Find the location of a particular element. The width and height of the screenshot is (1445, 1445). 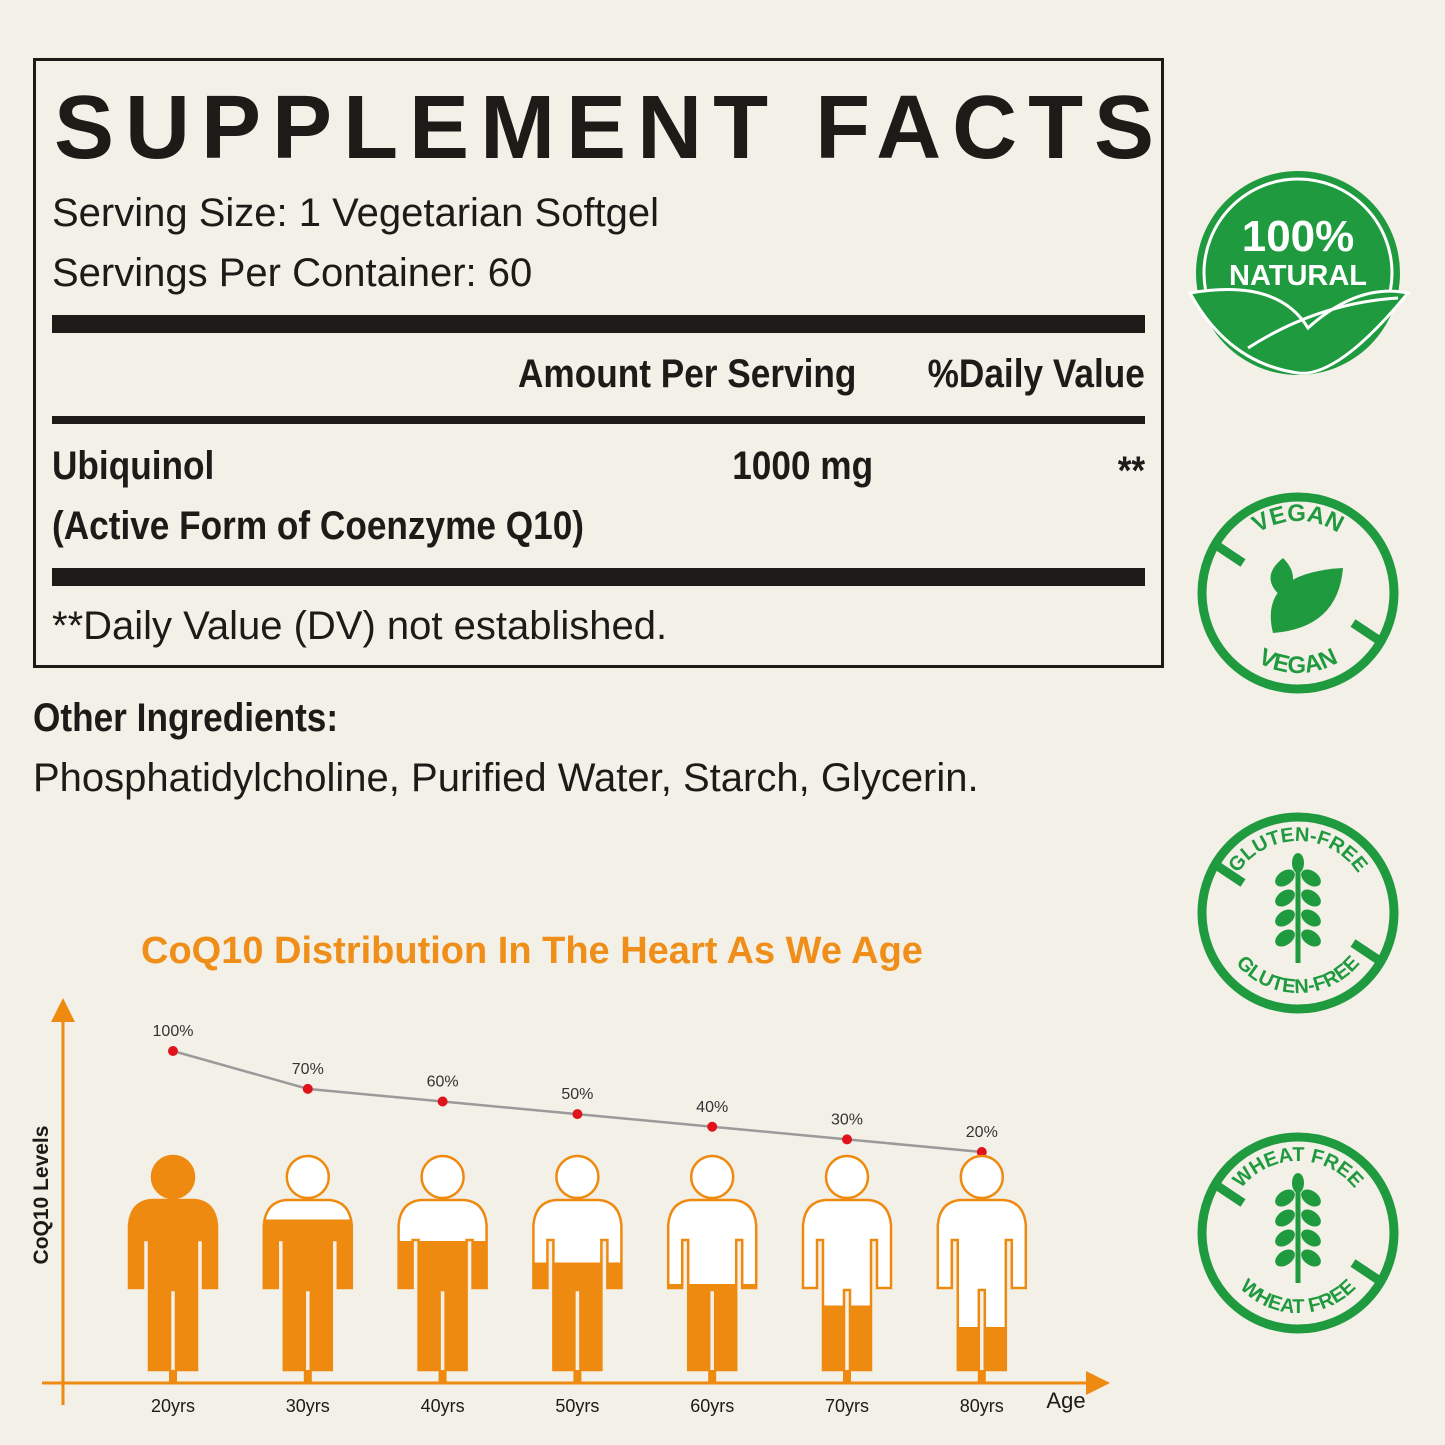

badge-text: NATURAL is located at coordinates (1298, 276).